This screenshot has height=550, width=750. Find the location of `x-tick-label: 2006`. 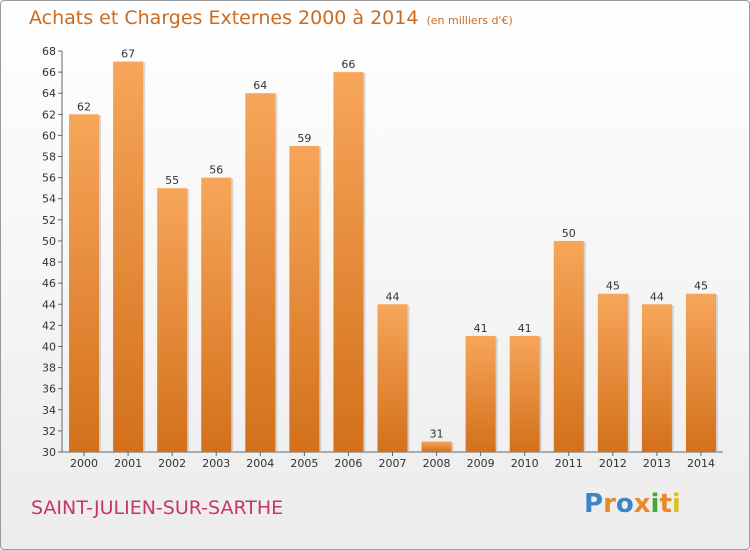

x-tick-label: 2006 is located at coordinates (348, 463).